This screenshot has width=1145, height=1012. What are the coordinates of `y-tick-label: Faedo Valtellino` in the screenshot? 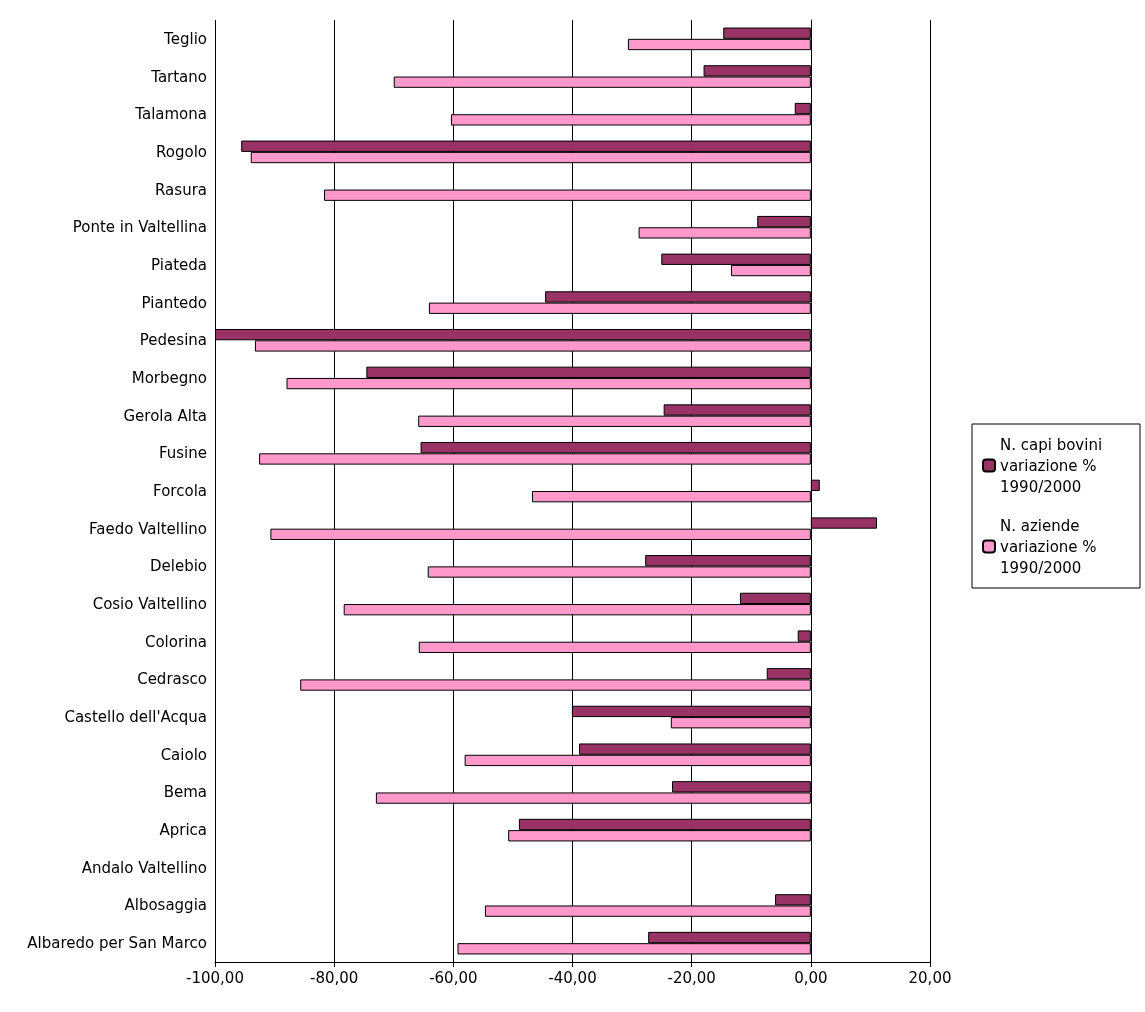 It's located at (148, 528).